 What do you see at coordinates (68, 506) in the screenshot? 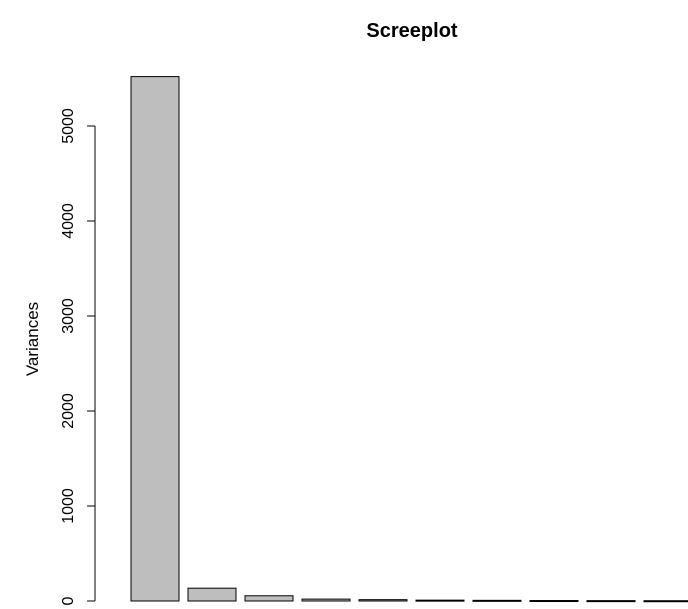
I see `y-tick-label: 1000` at bounding box center [68, 506].